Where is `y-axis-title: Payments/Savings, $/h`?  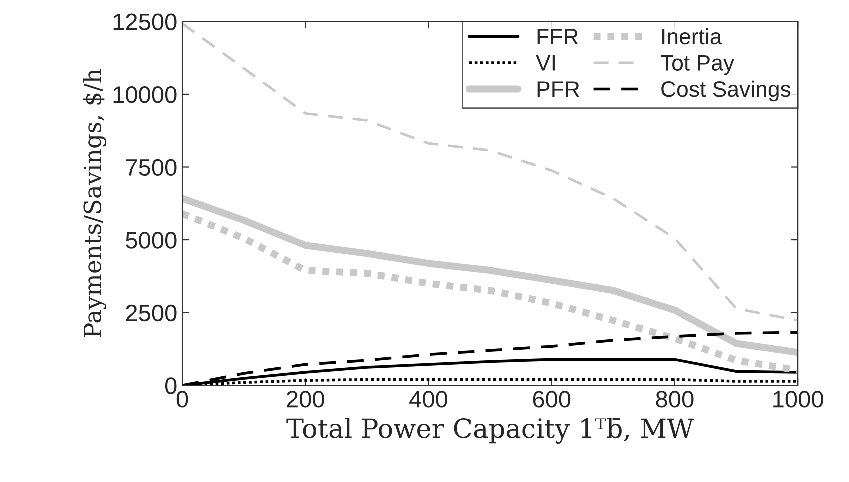
y-axis-title: Payments/Savings, $/h is located at coordinates (94, 203).